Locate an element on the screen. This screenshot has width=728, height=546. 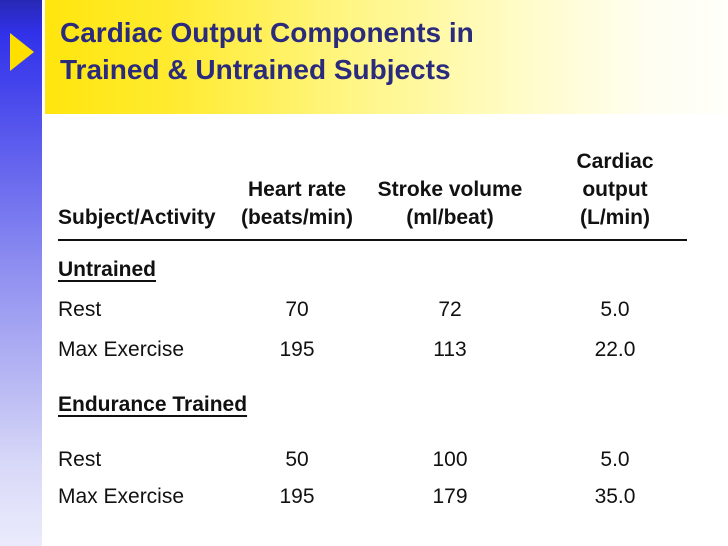
cell-cardiac-output: 22.0 is located at coordinates (615, 349).